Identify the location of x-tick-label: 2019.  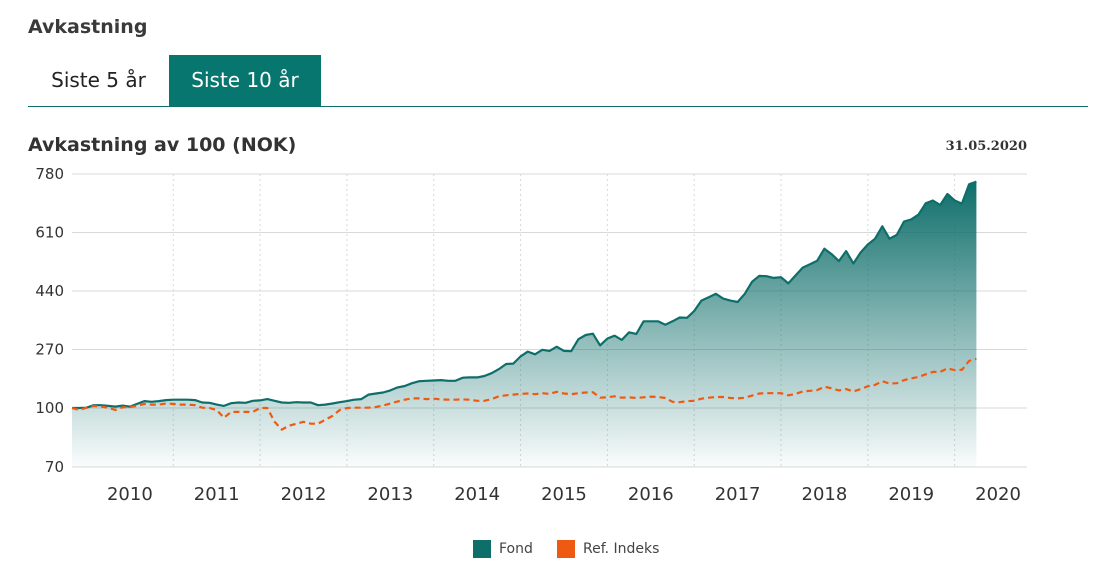
(911, 494).